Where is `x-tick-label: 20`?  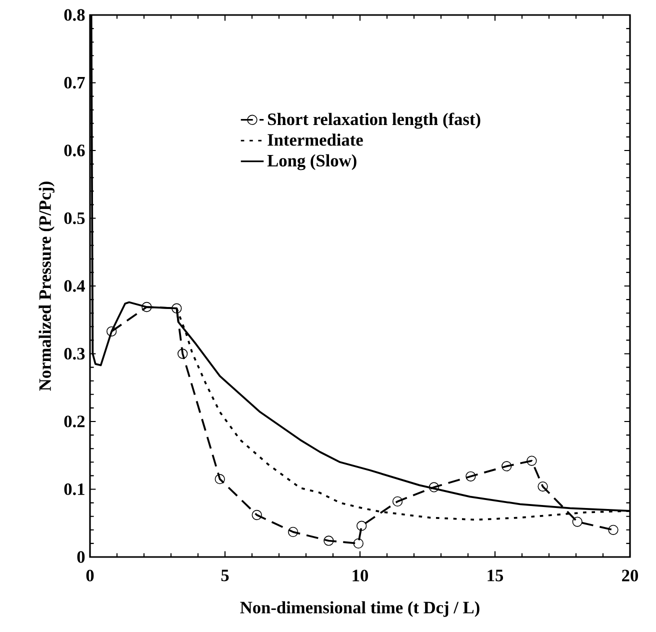
x-tick-label: 20 is located at coordinates (630, 576).